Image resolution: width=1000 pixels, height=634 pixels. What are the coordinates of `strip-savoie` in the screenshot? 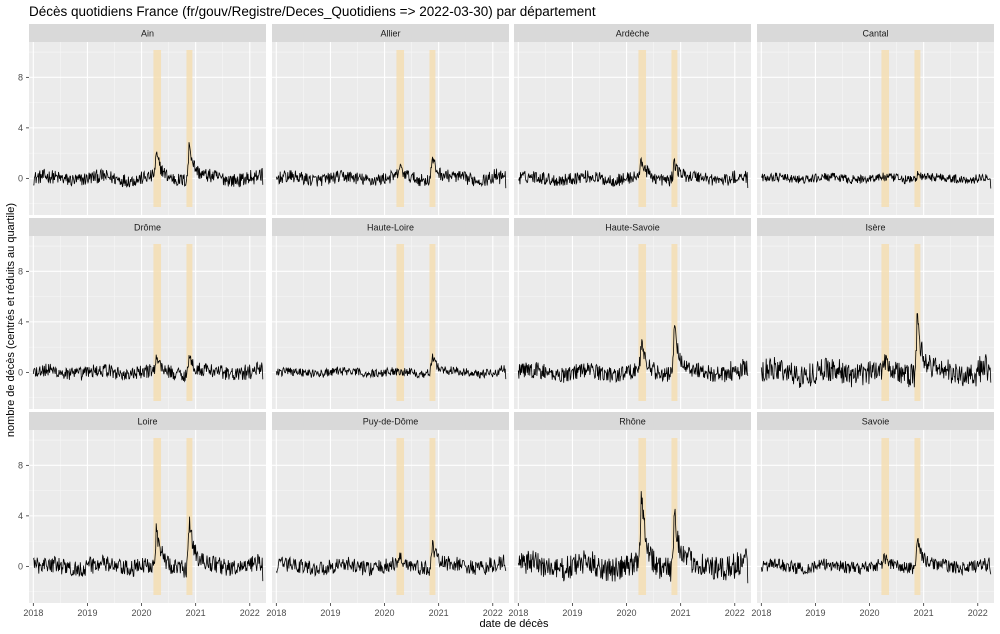 It's located at (875, 421).